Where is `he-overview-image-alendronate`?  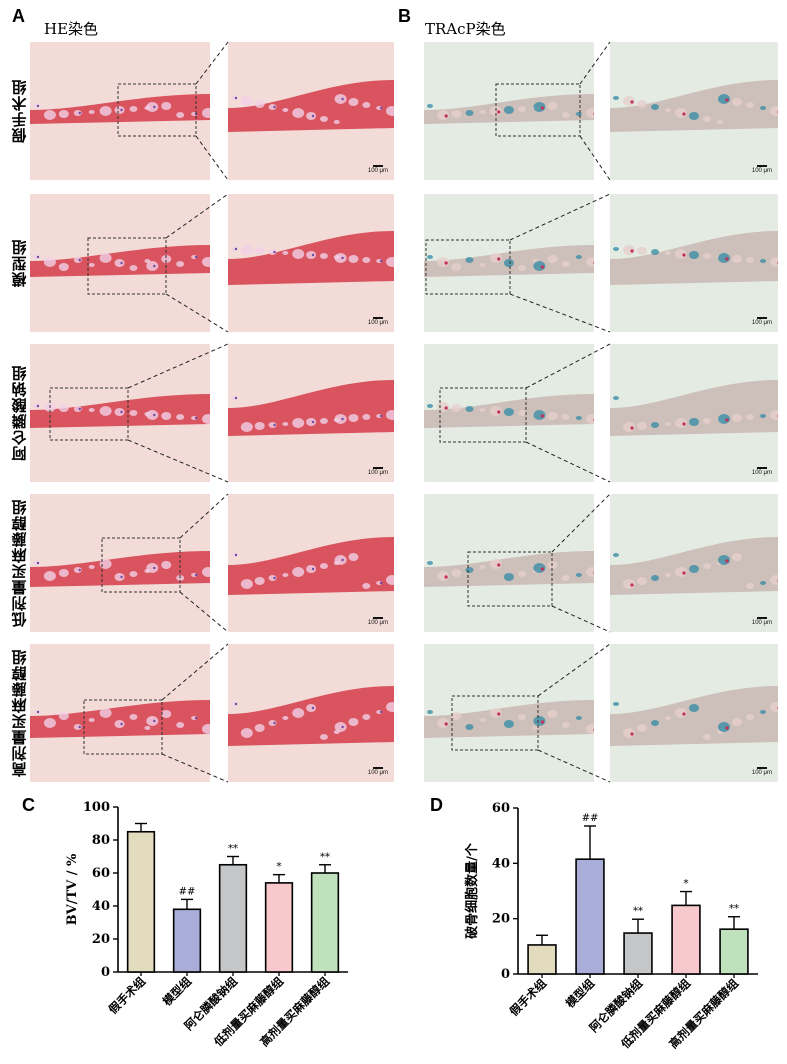 he-overview-image-alendronate is located at coordinates (120, 413).